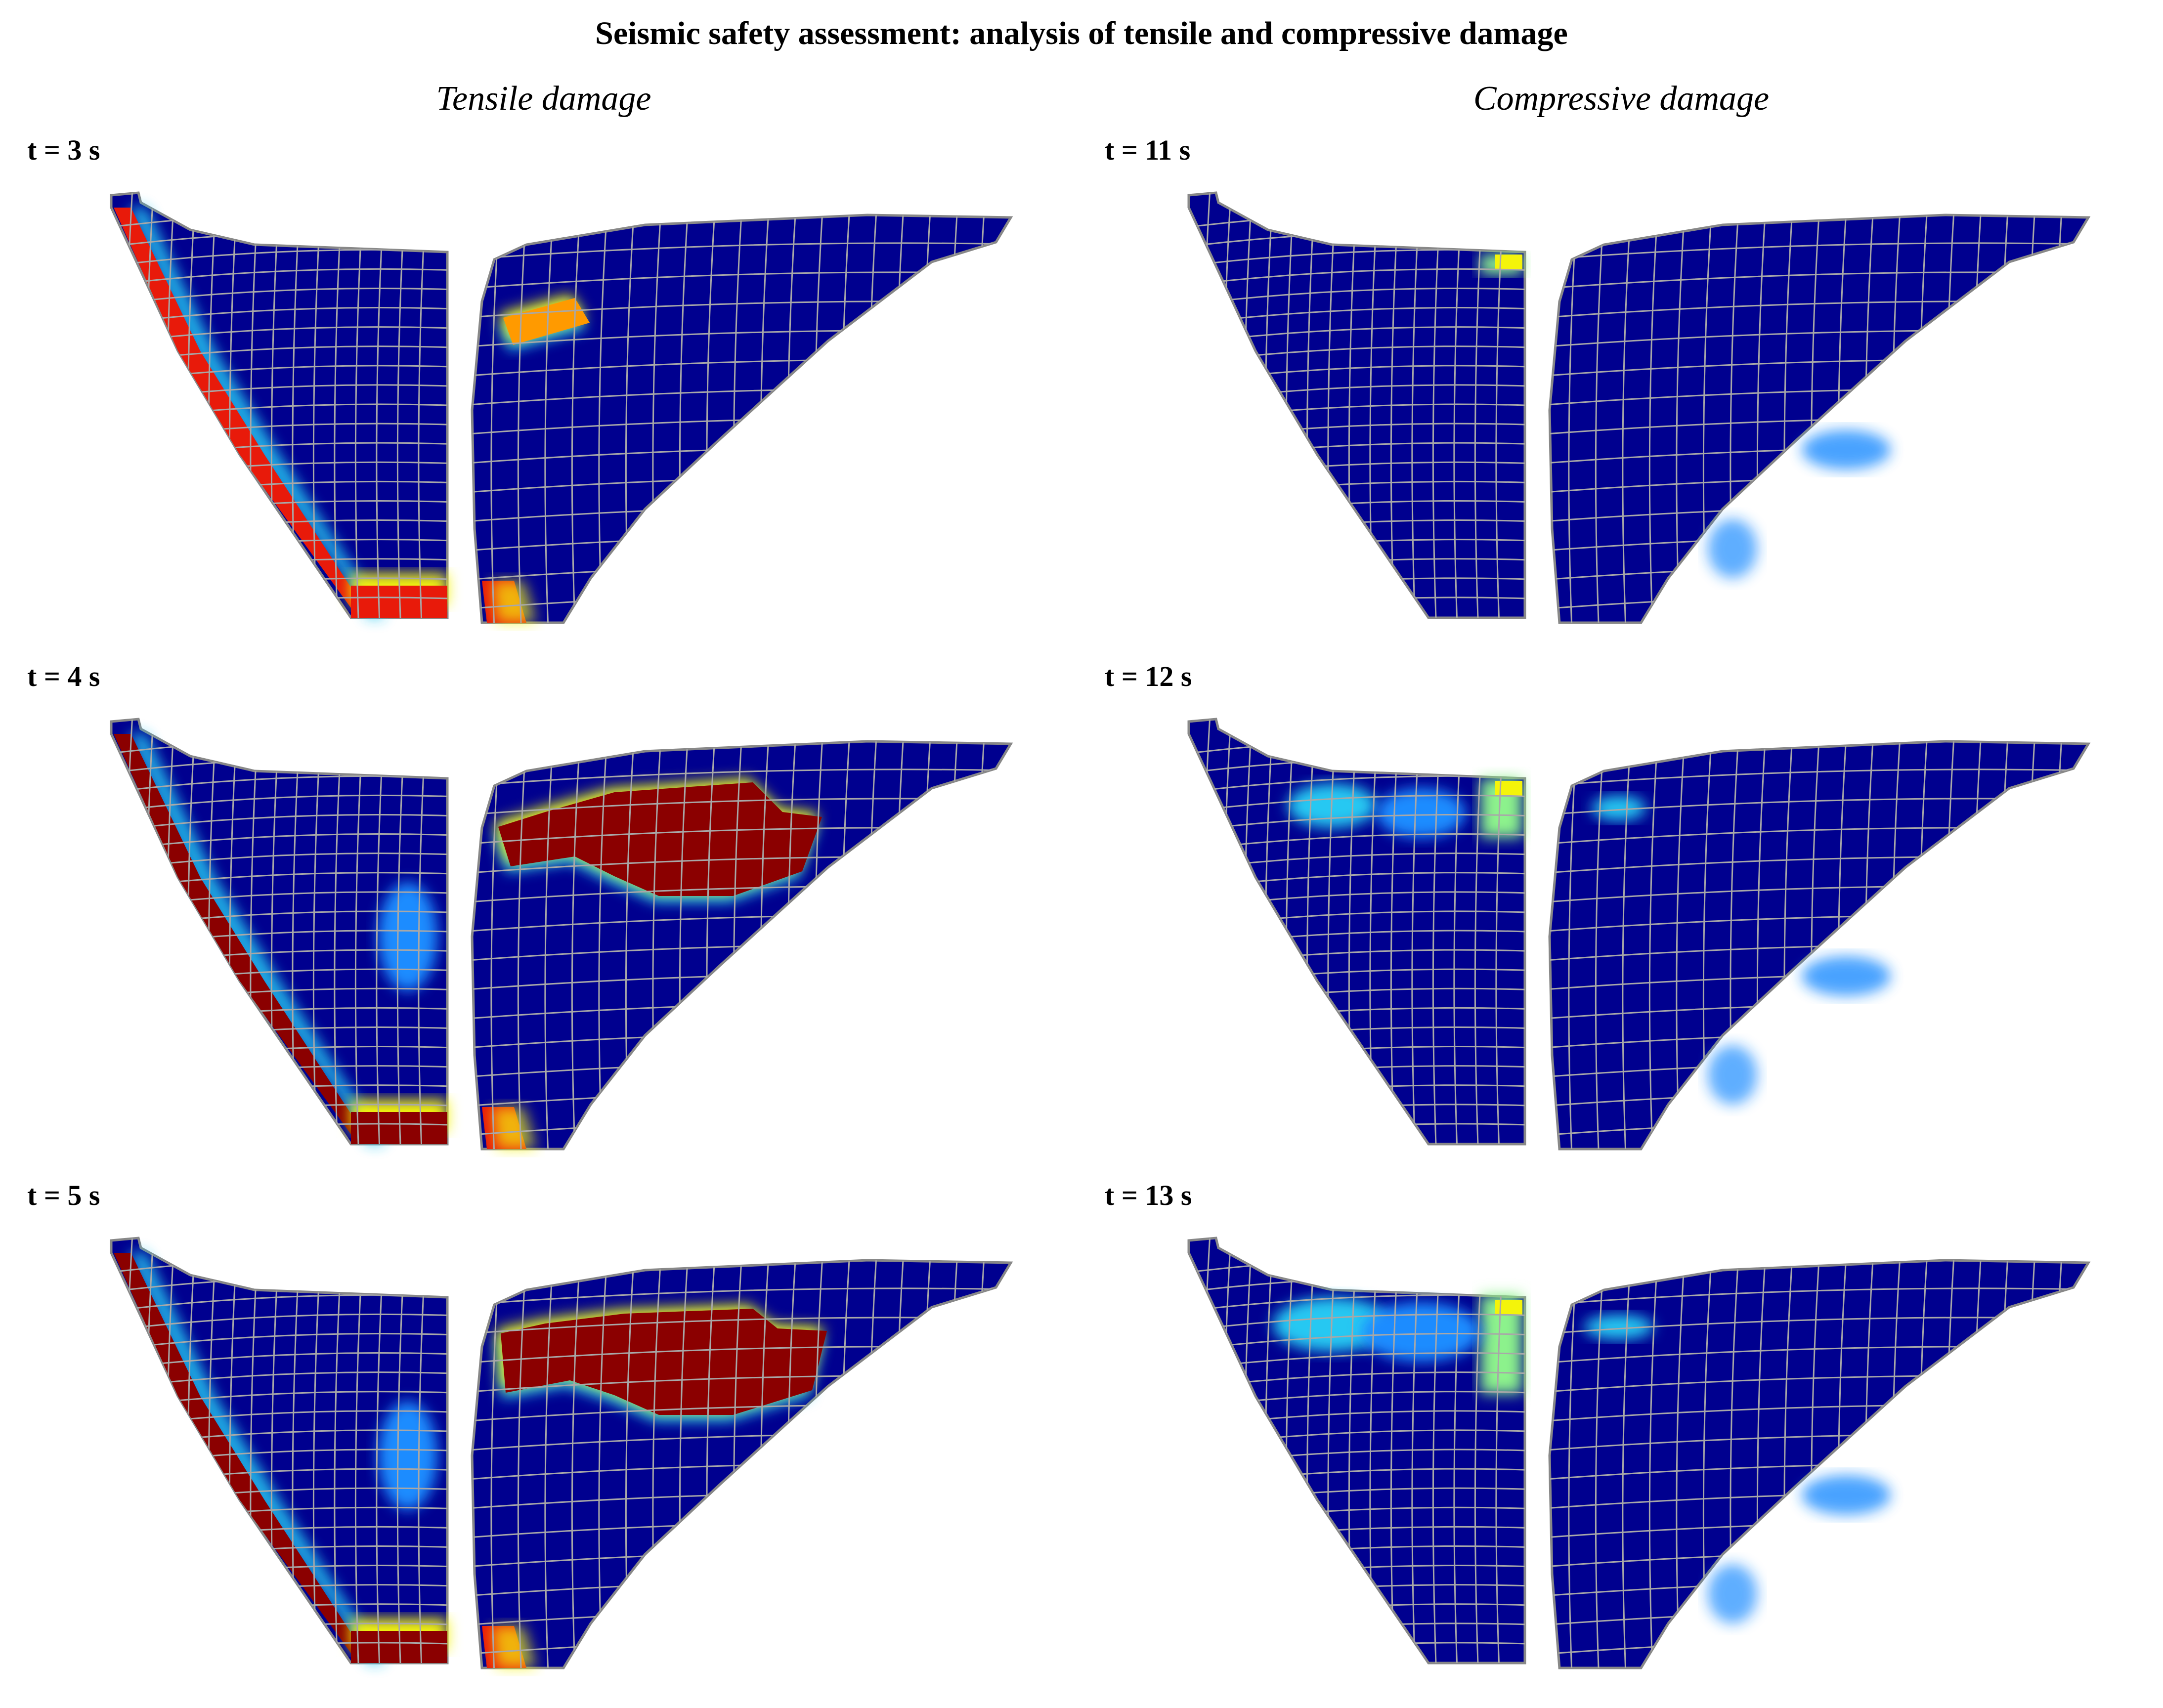  Describe the element at coordinates (64, 676) in the screenshot. I see `time-label: t = 4 s` at that location.